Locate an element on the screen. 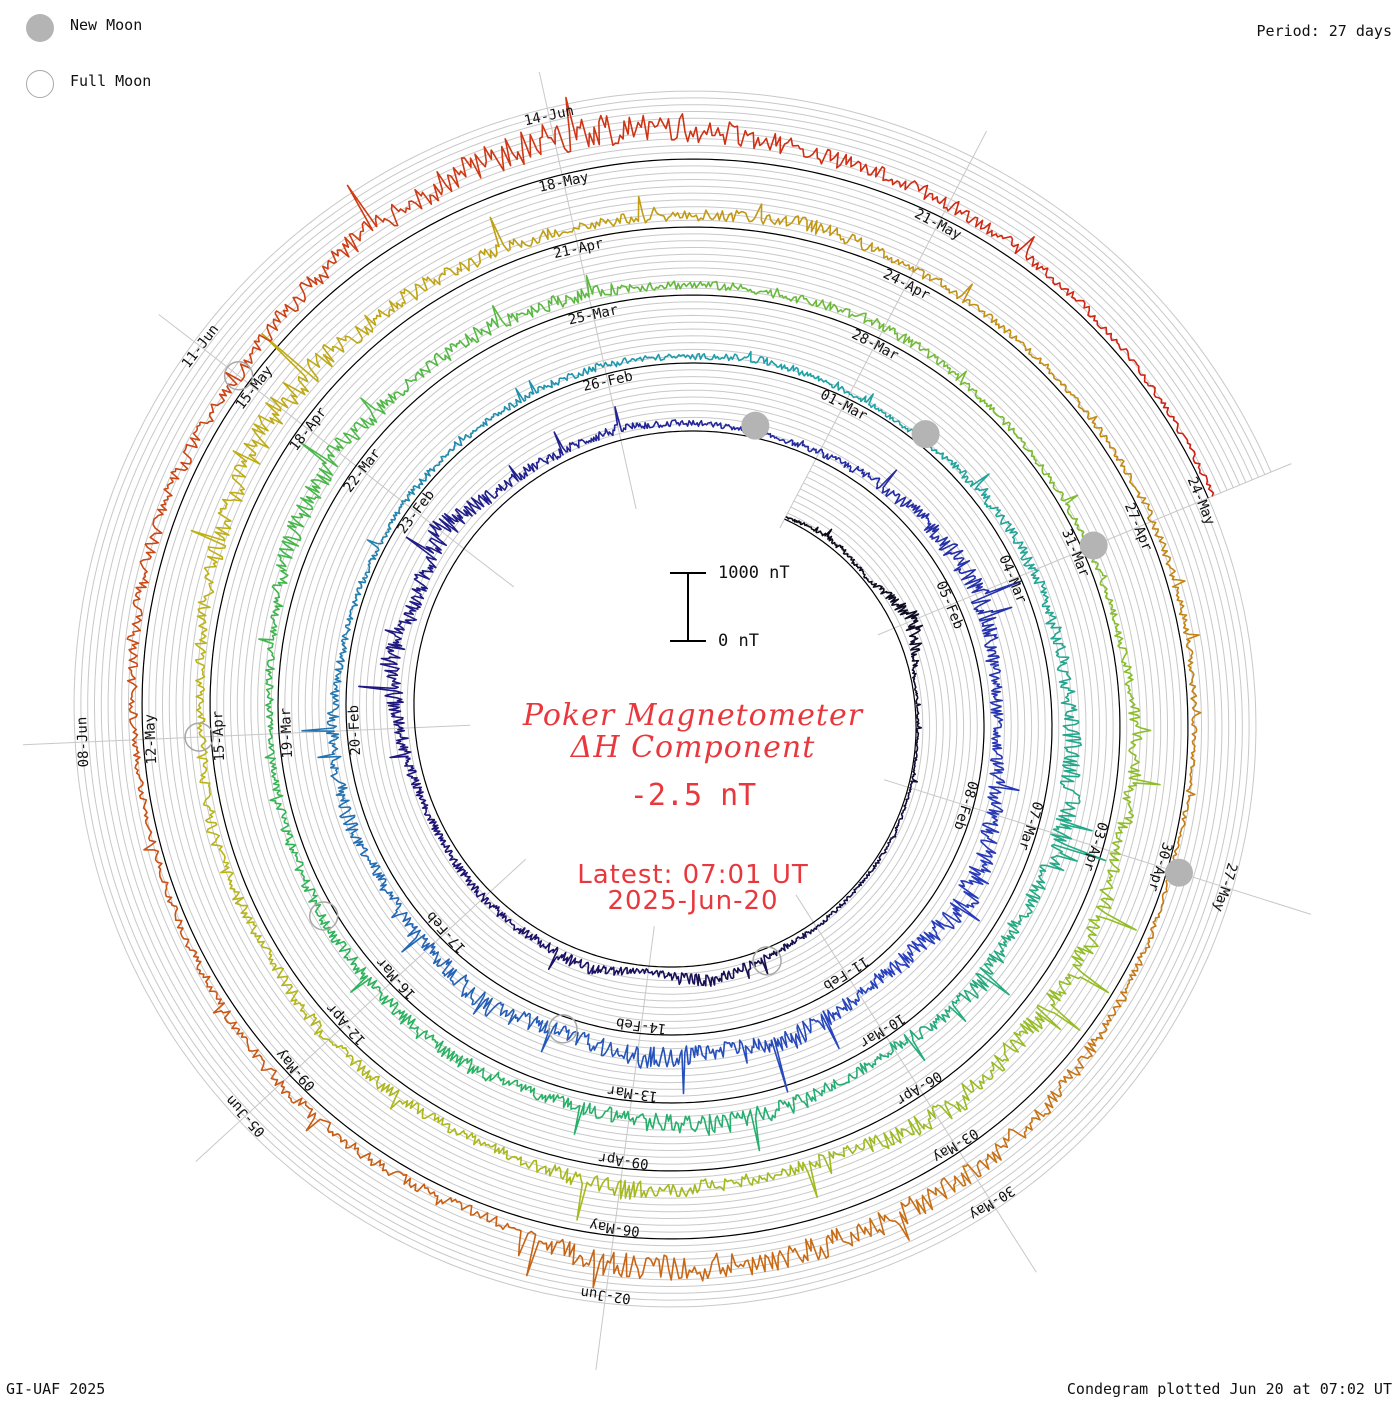 This screenshot has width=1400, height=1404. full-moon-marker is located at coordinates (767, 961).